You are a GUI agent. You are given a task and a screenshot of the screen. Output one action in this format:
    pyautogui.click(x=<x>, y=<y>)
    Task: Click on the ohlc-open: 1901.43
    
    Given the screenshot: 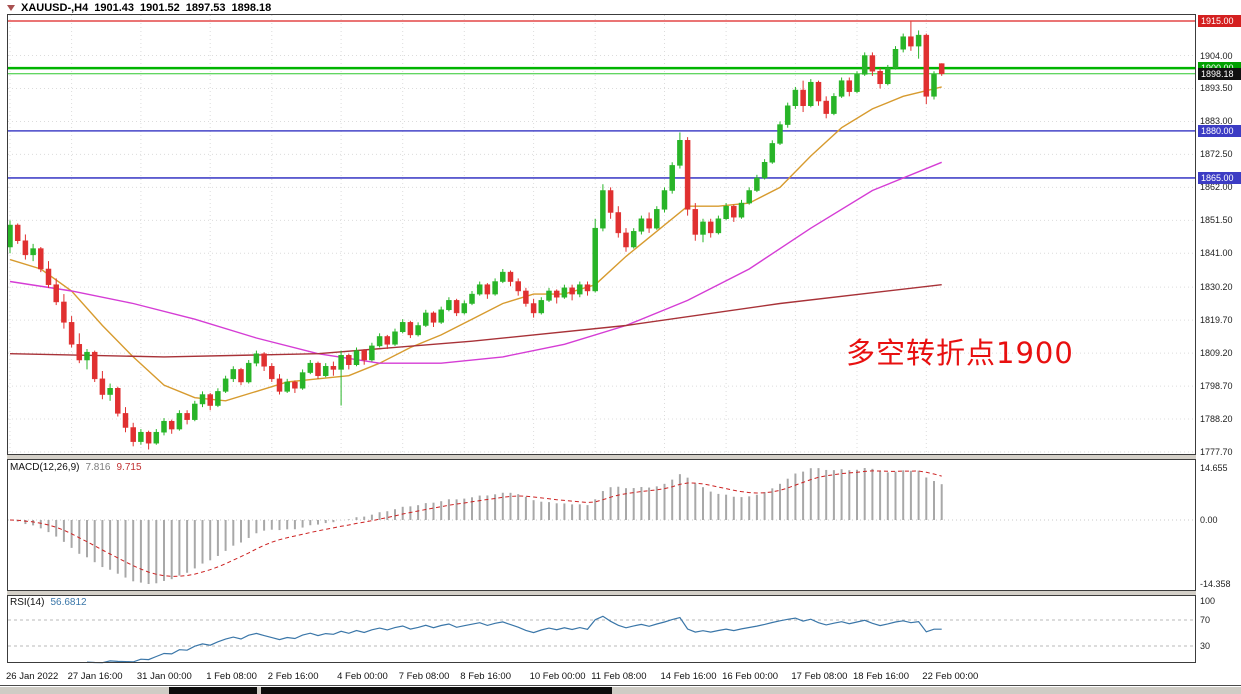 What is the action you would take?
    pyautogui.click(x=114, y=8)
    